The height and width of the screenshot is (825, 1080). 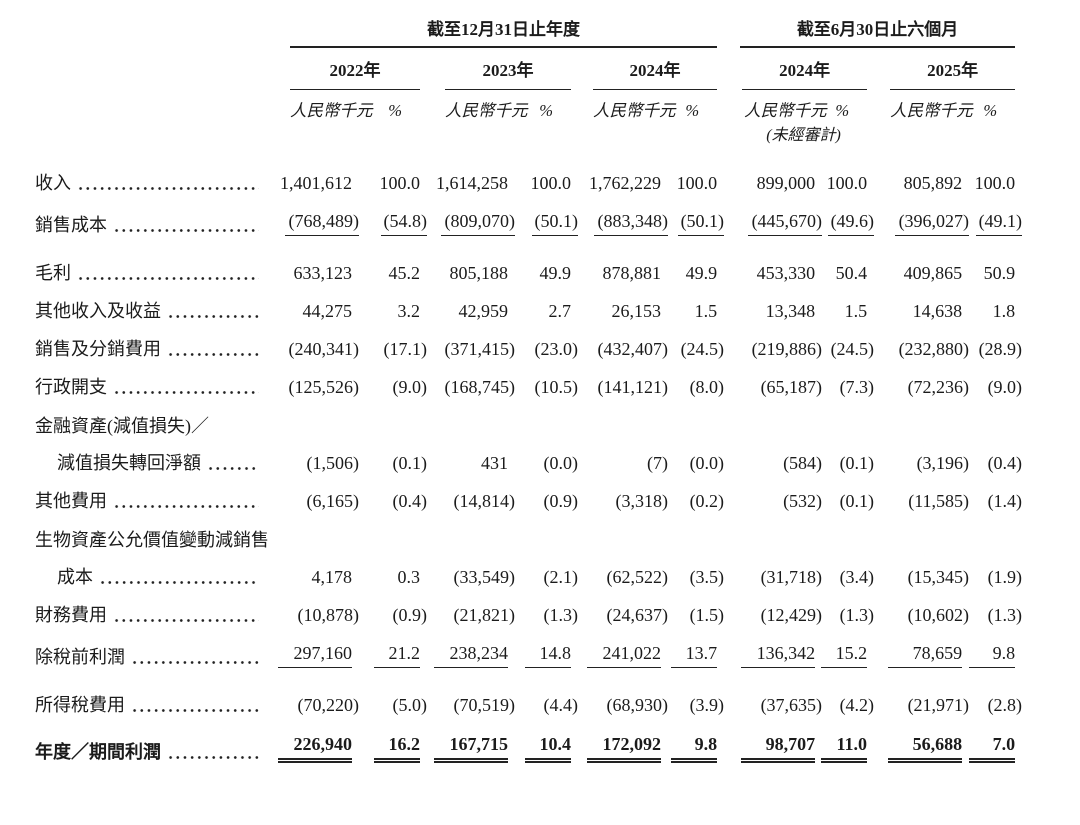 What do you see at coordinates (328, 615) in the screenshot?
I see `value-cell: (10,878)` at bounding box center [328, 615].